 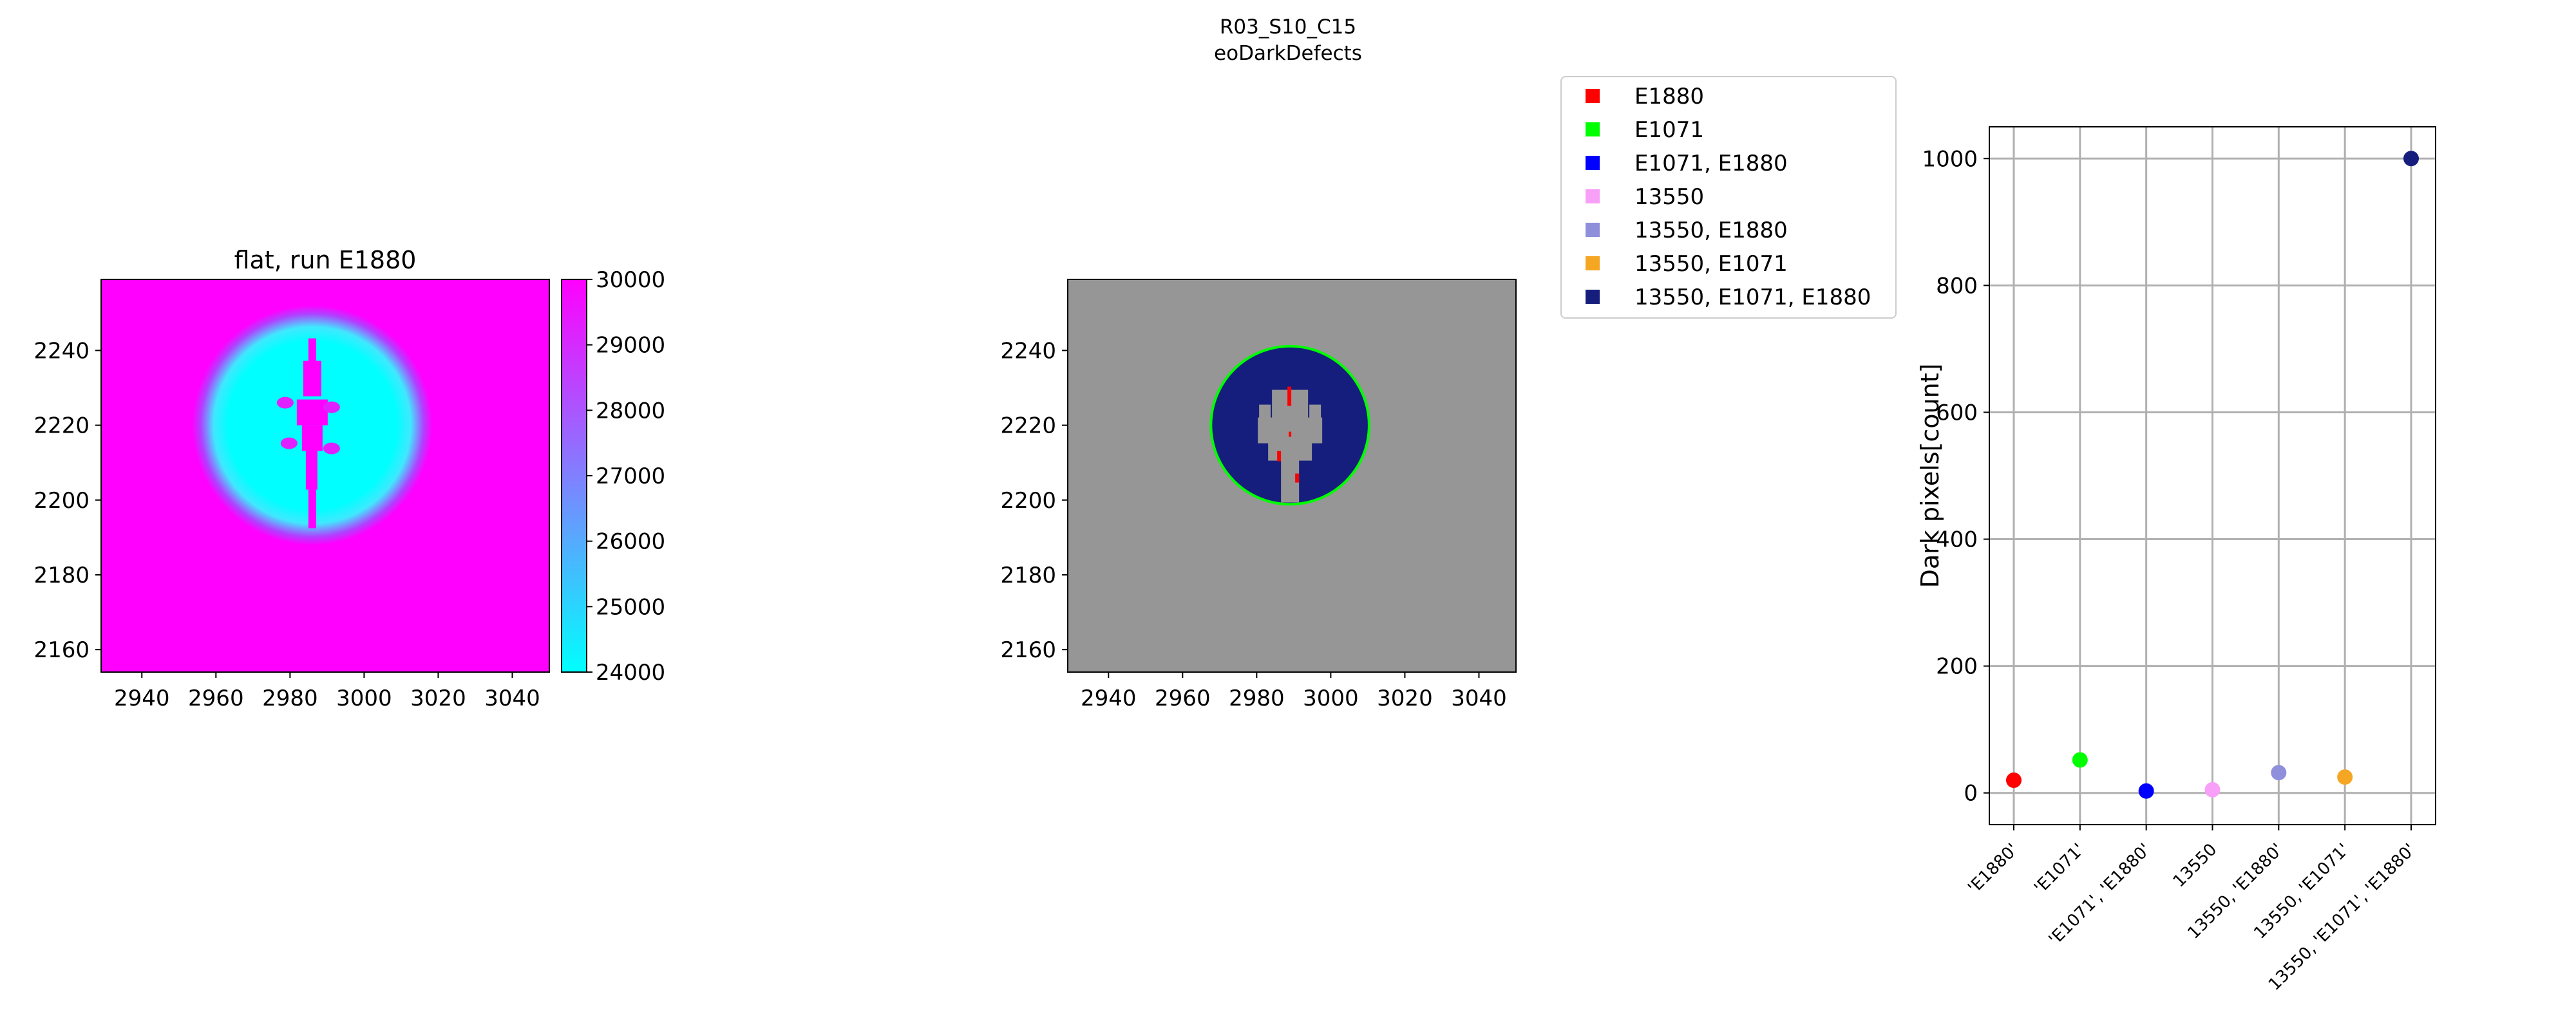 I want to click on legend-label: E1071, so click(x=1669, y=130).